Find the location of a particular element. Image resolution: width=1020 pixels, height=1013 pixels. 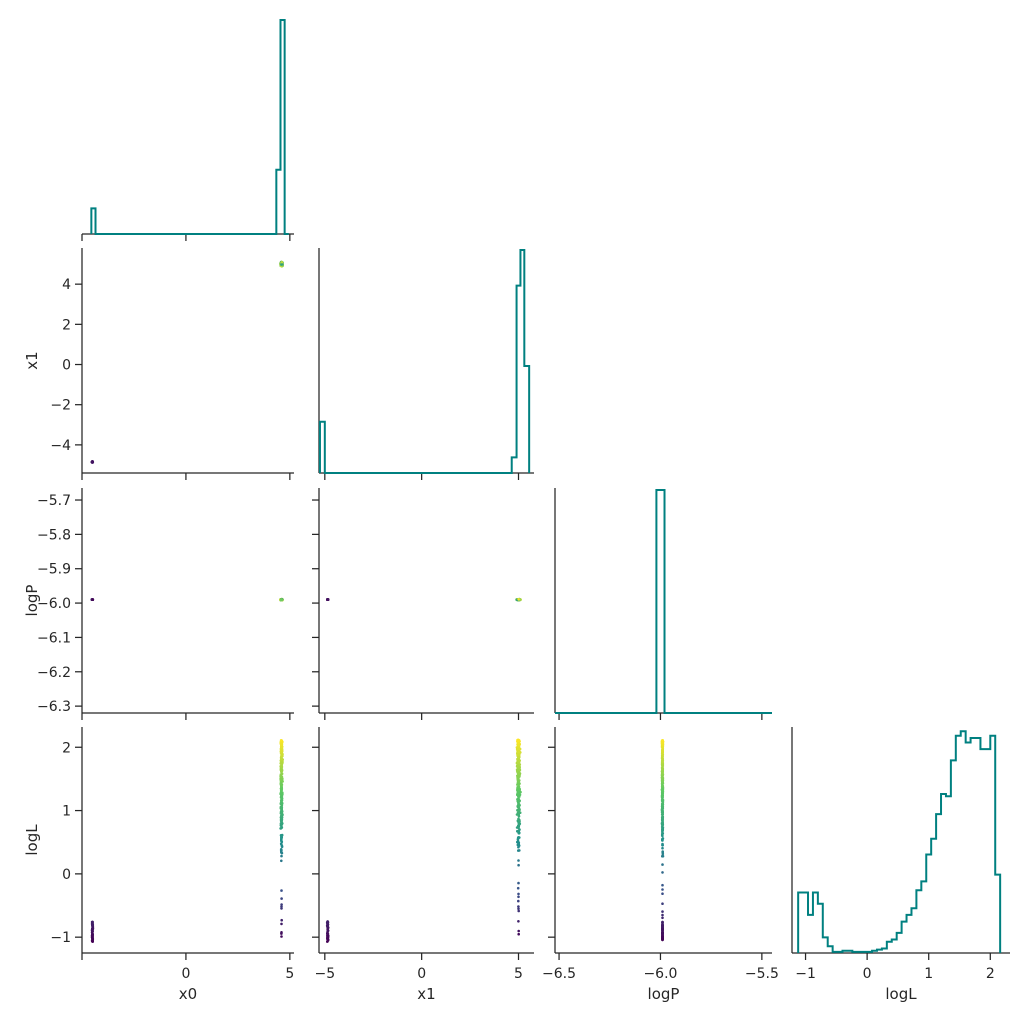

y-tick-label: −6.1 is located at coordinates (54, 638).